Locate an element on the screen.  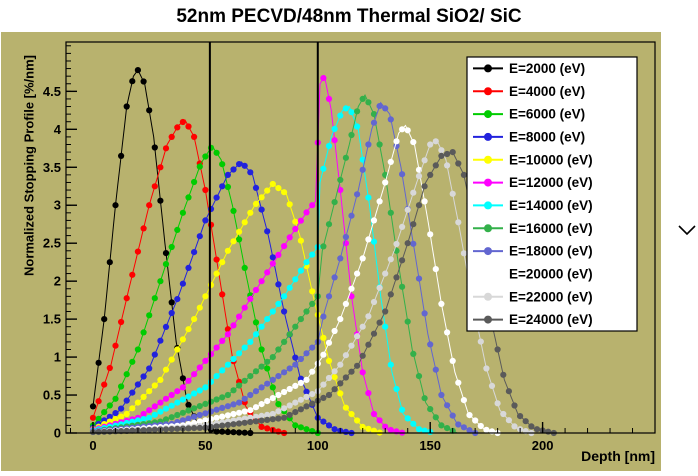
svg-text: E=6000 (eV) is located at coordinates (547, 114).